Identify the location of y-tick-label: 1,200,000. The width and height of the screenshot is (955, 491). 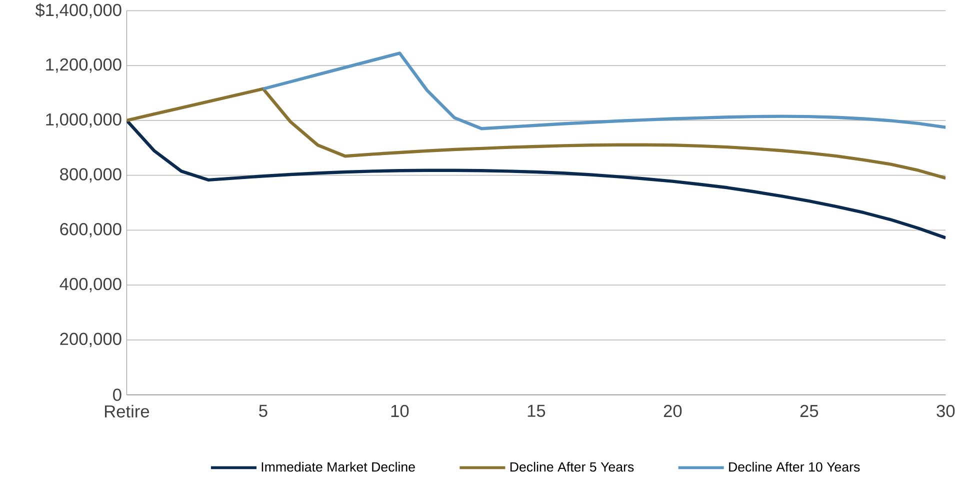
(84, 65).